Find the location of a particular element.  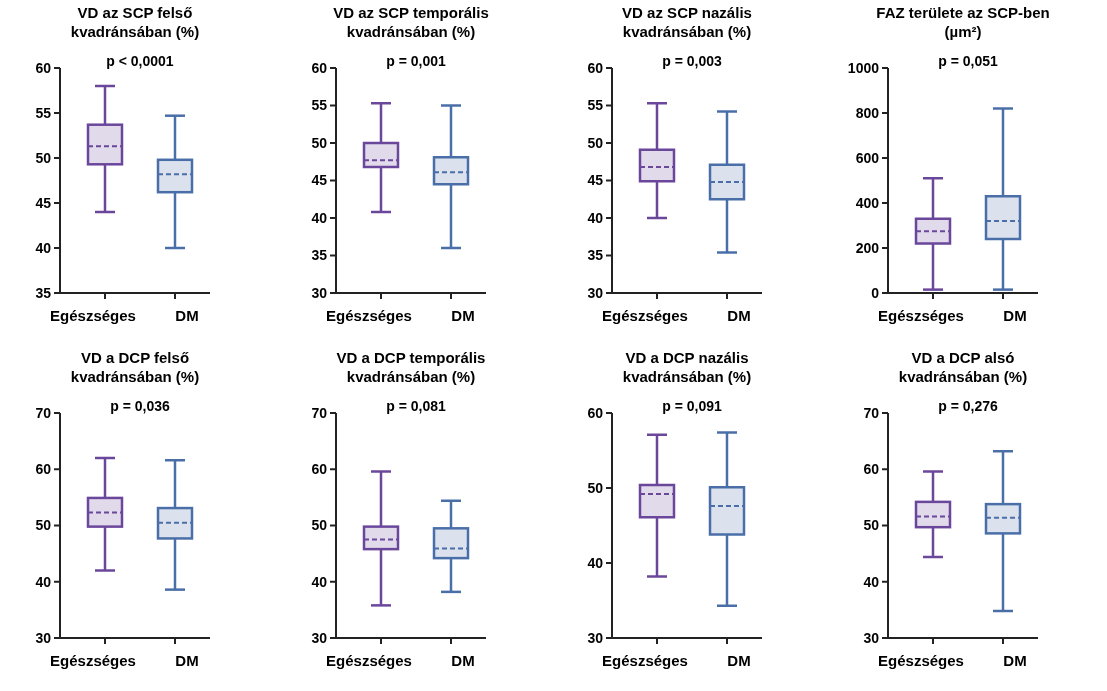

chart-title: VD az SCP felső kvadránsában (%) is located at coordinates (135, 22).